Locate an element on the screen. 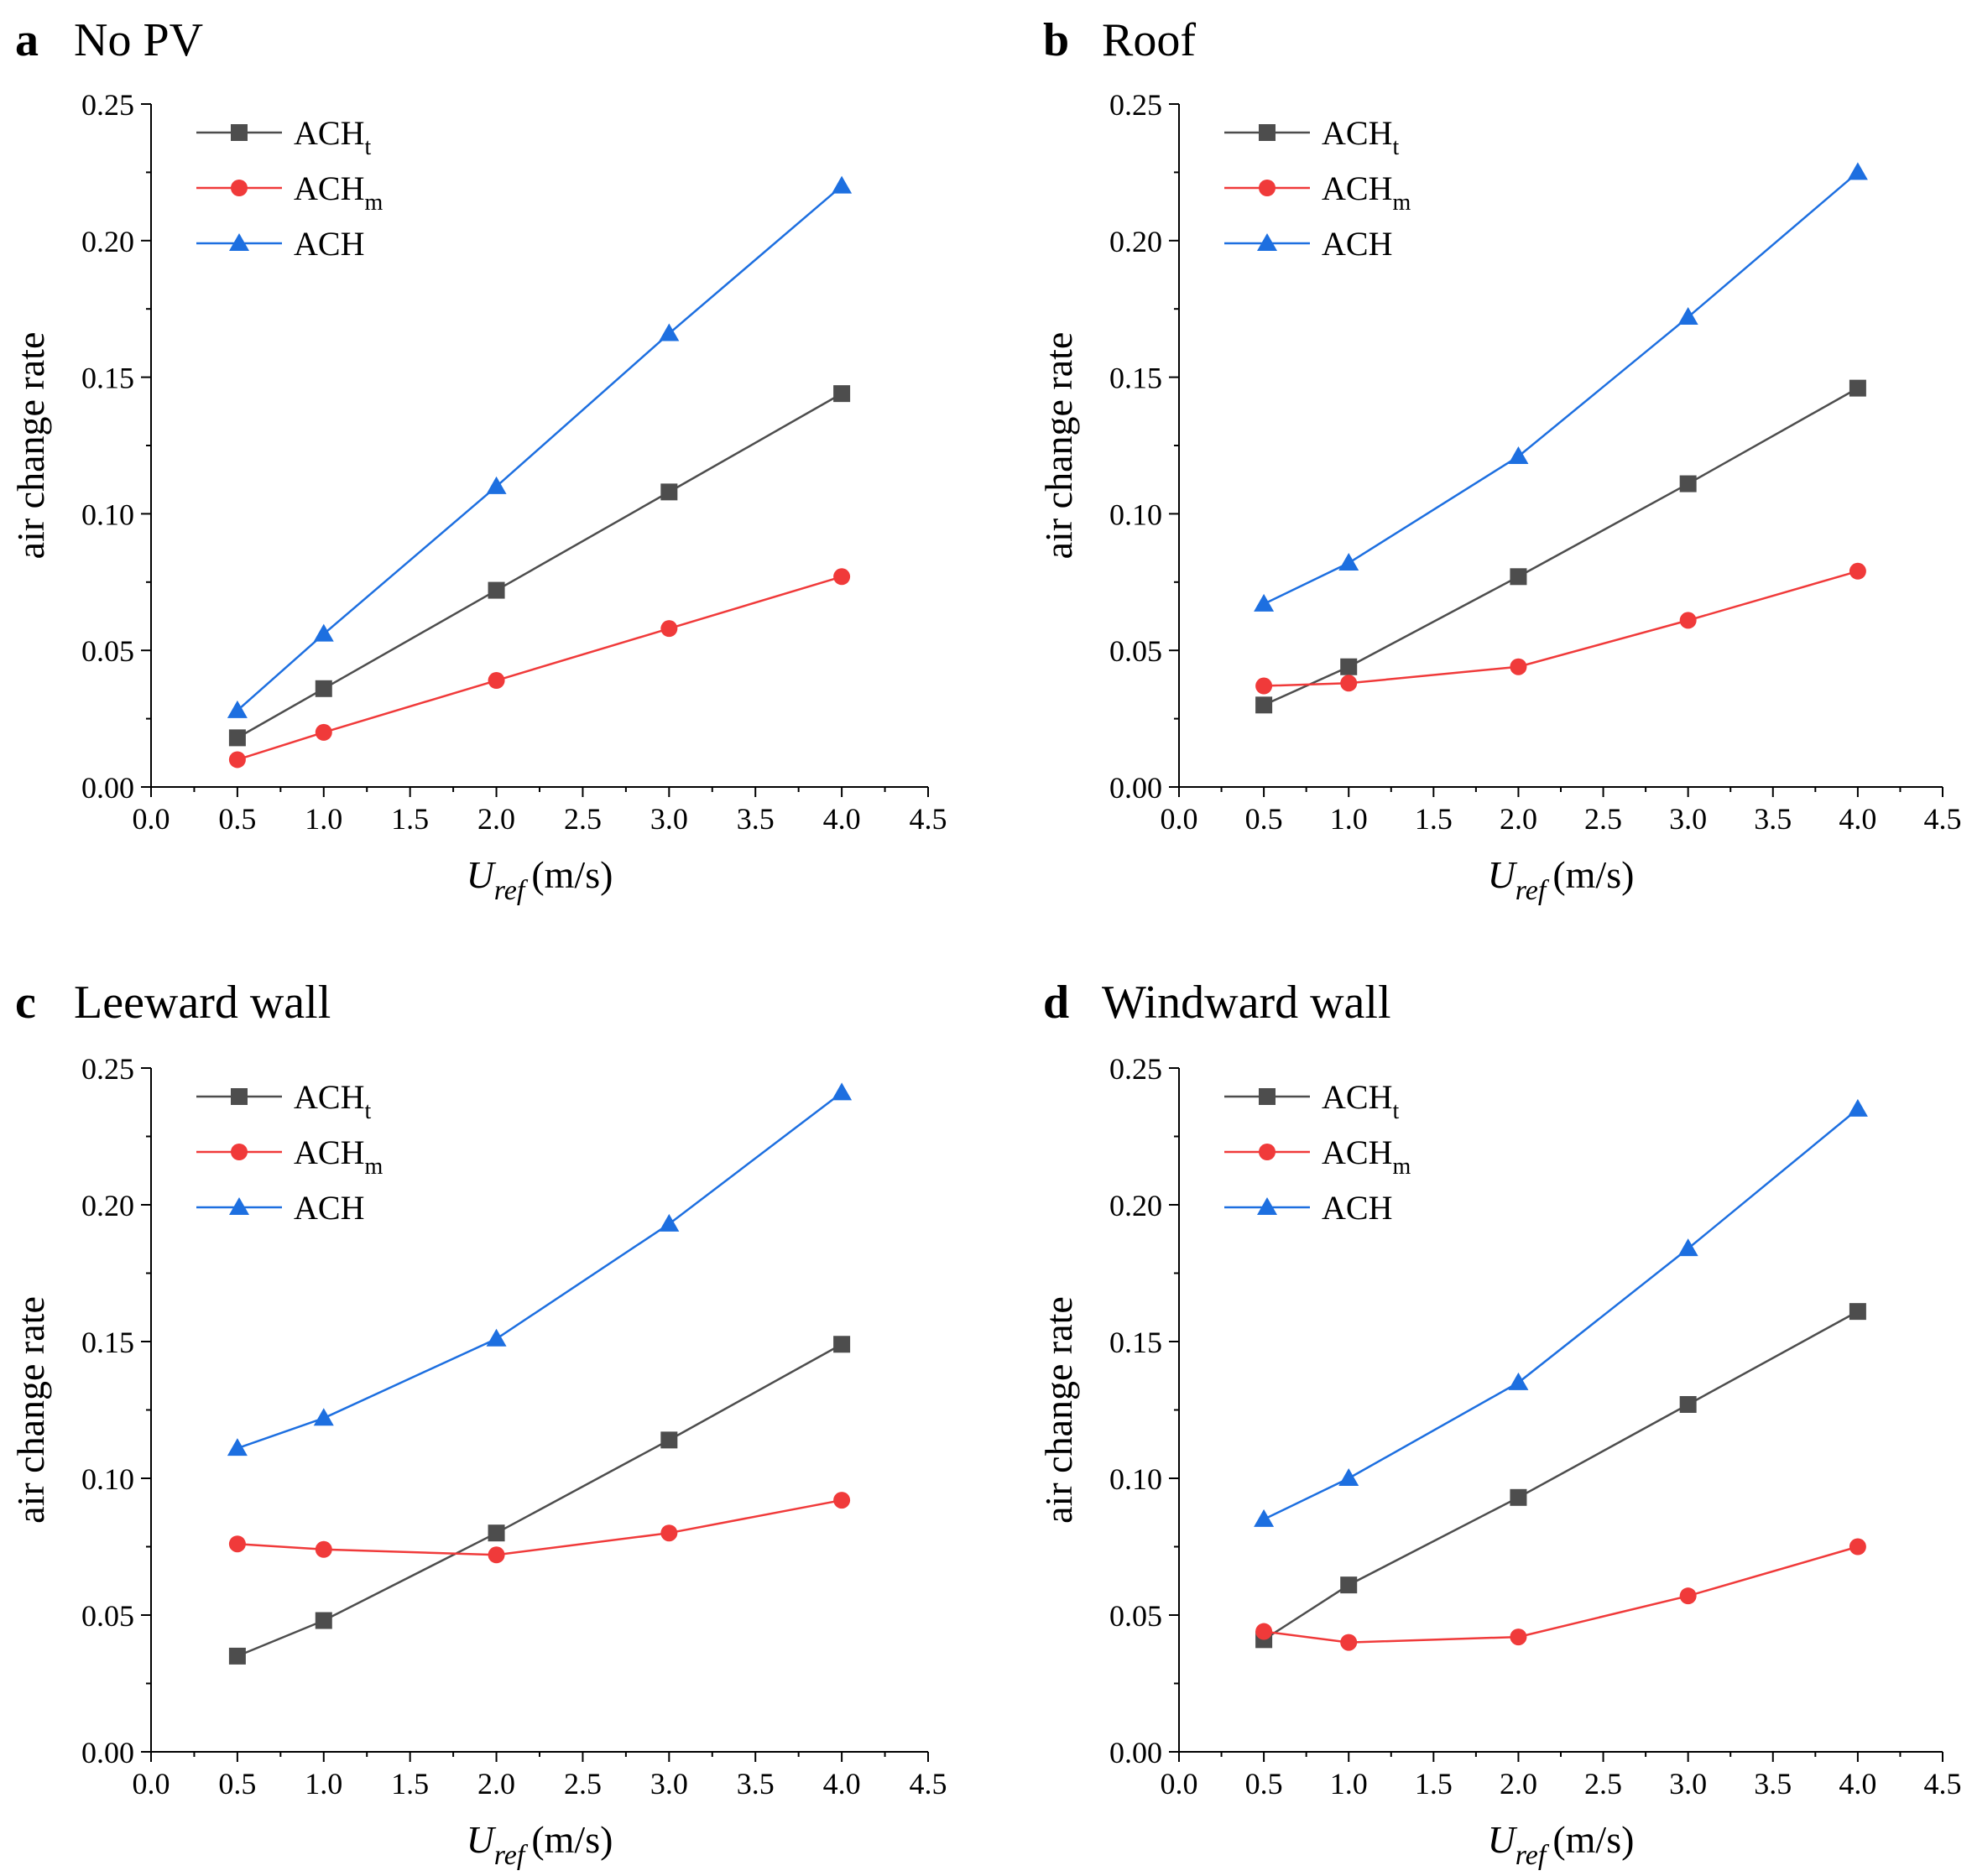  y-tick-label: 0.15 is located at coordinates (1135, 1342).